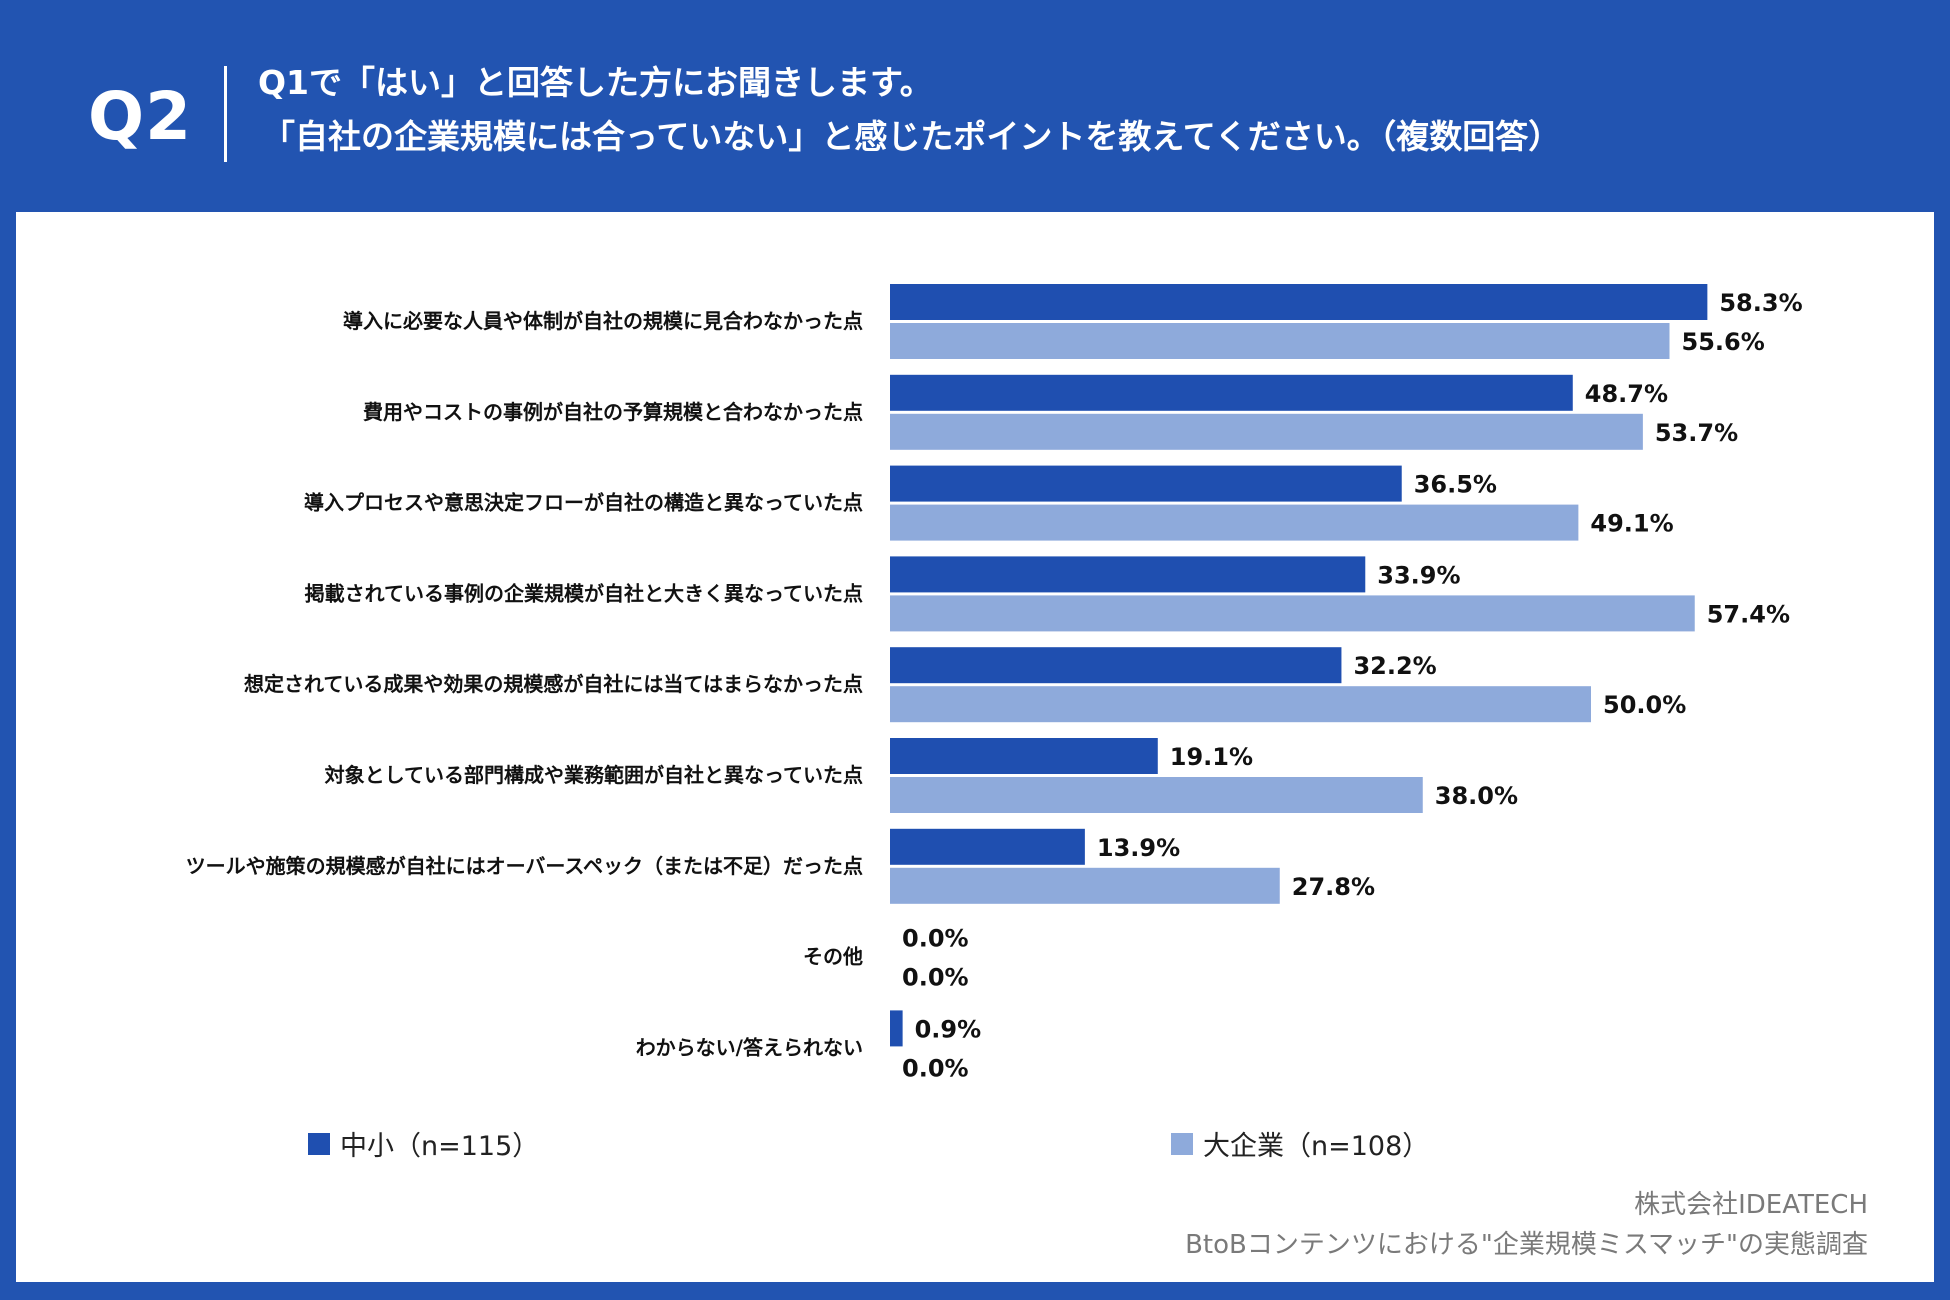  What do you see at coordinates (1138, 848) in the screenshot?
I see `value-label-sme: 13.9%` at bounding box center [1138, 848].